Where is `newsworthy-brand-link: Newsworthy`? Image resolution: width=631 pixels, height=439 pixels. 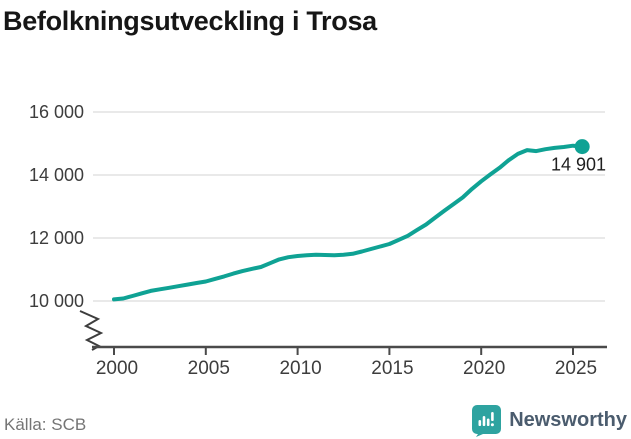
newsworthy-brand-link: Newsworthy is located at coordinates (549, 420).